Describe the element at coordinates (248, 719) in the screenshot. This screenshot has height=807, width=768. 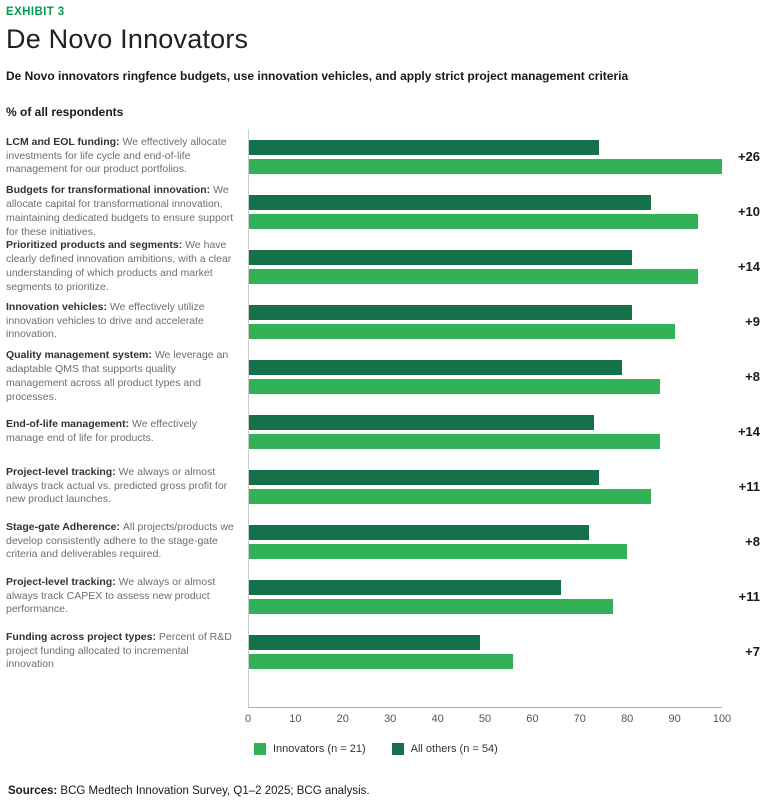
I see `x-tick-label: 0` at that location.